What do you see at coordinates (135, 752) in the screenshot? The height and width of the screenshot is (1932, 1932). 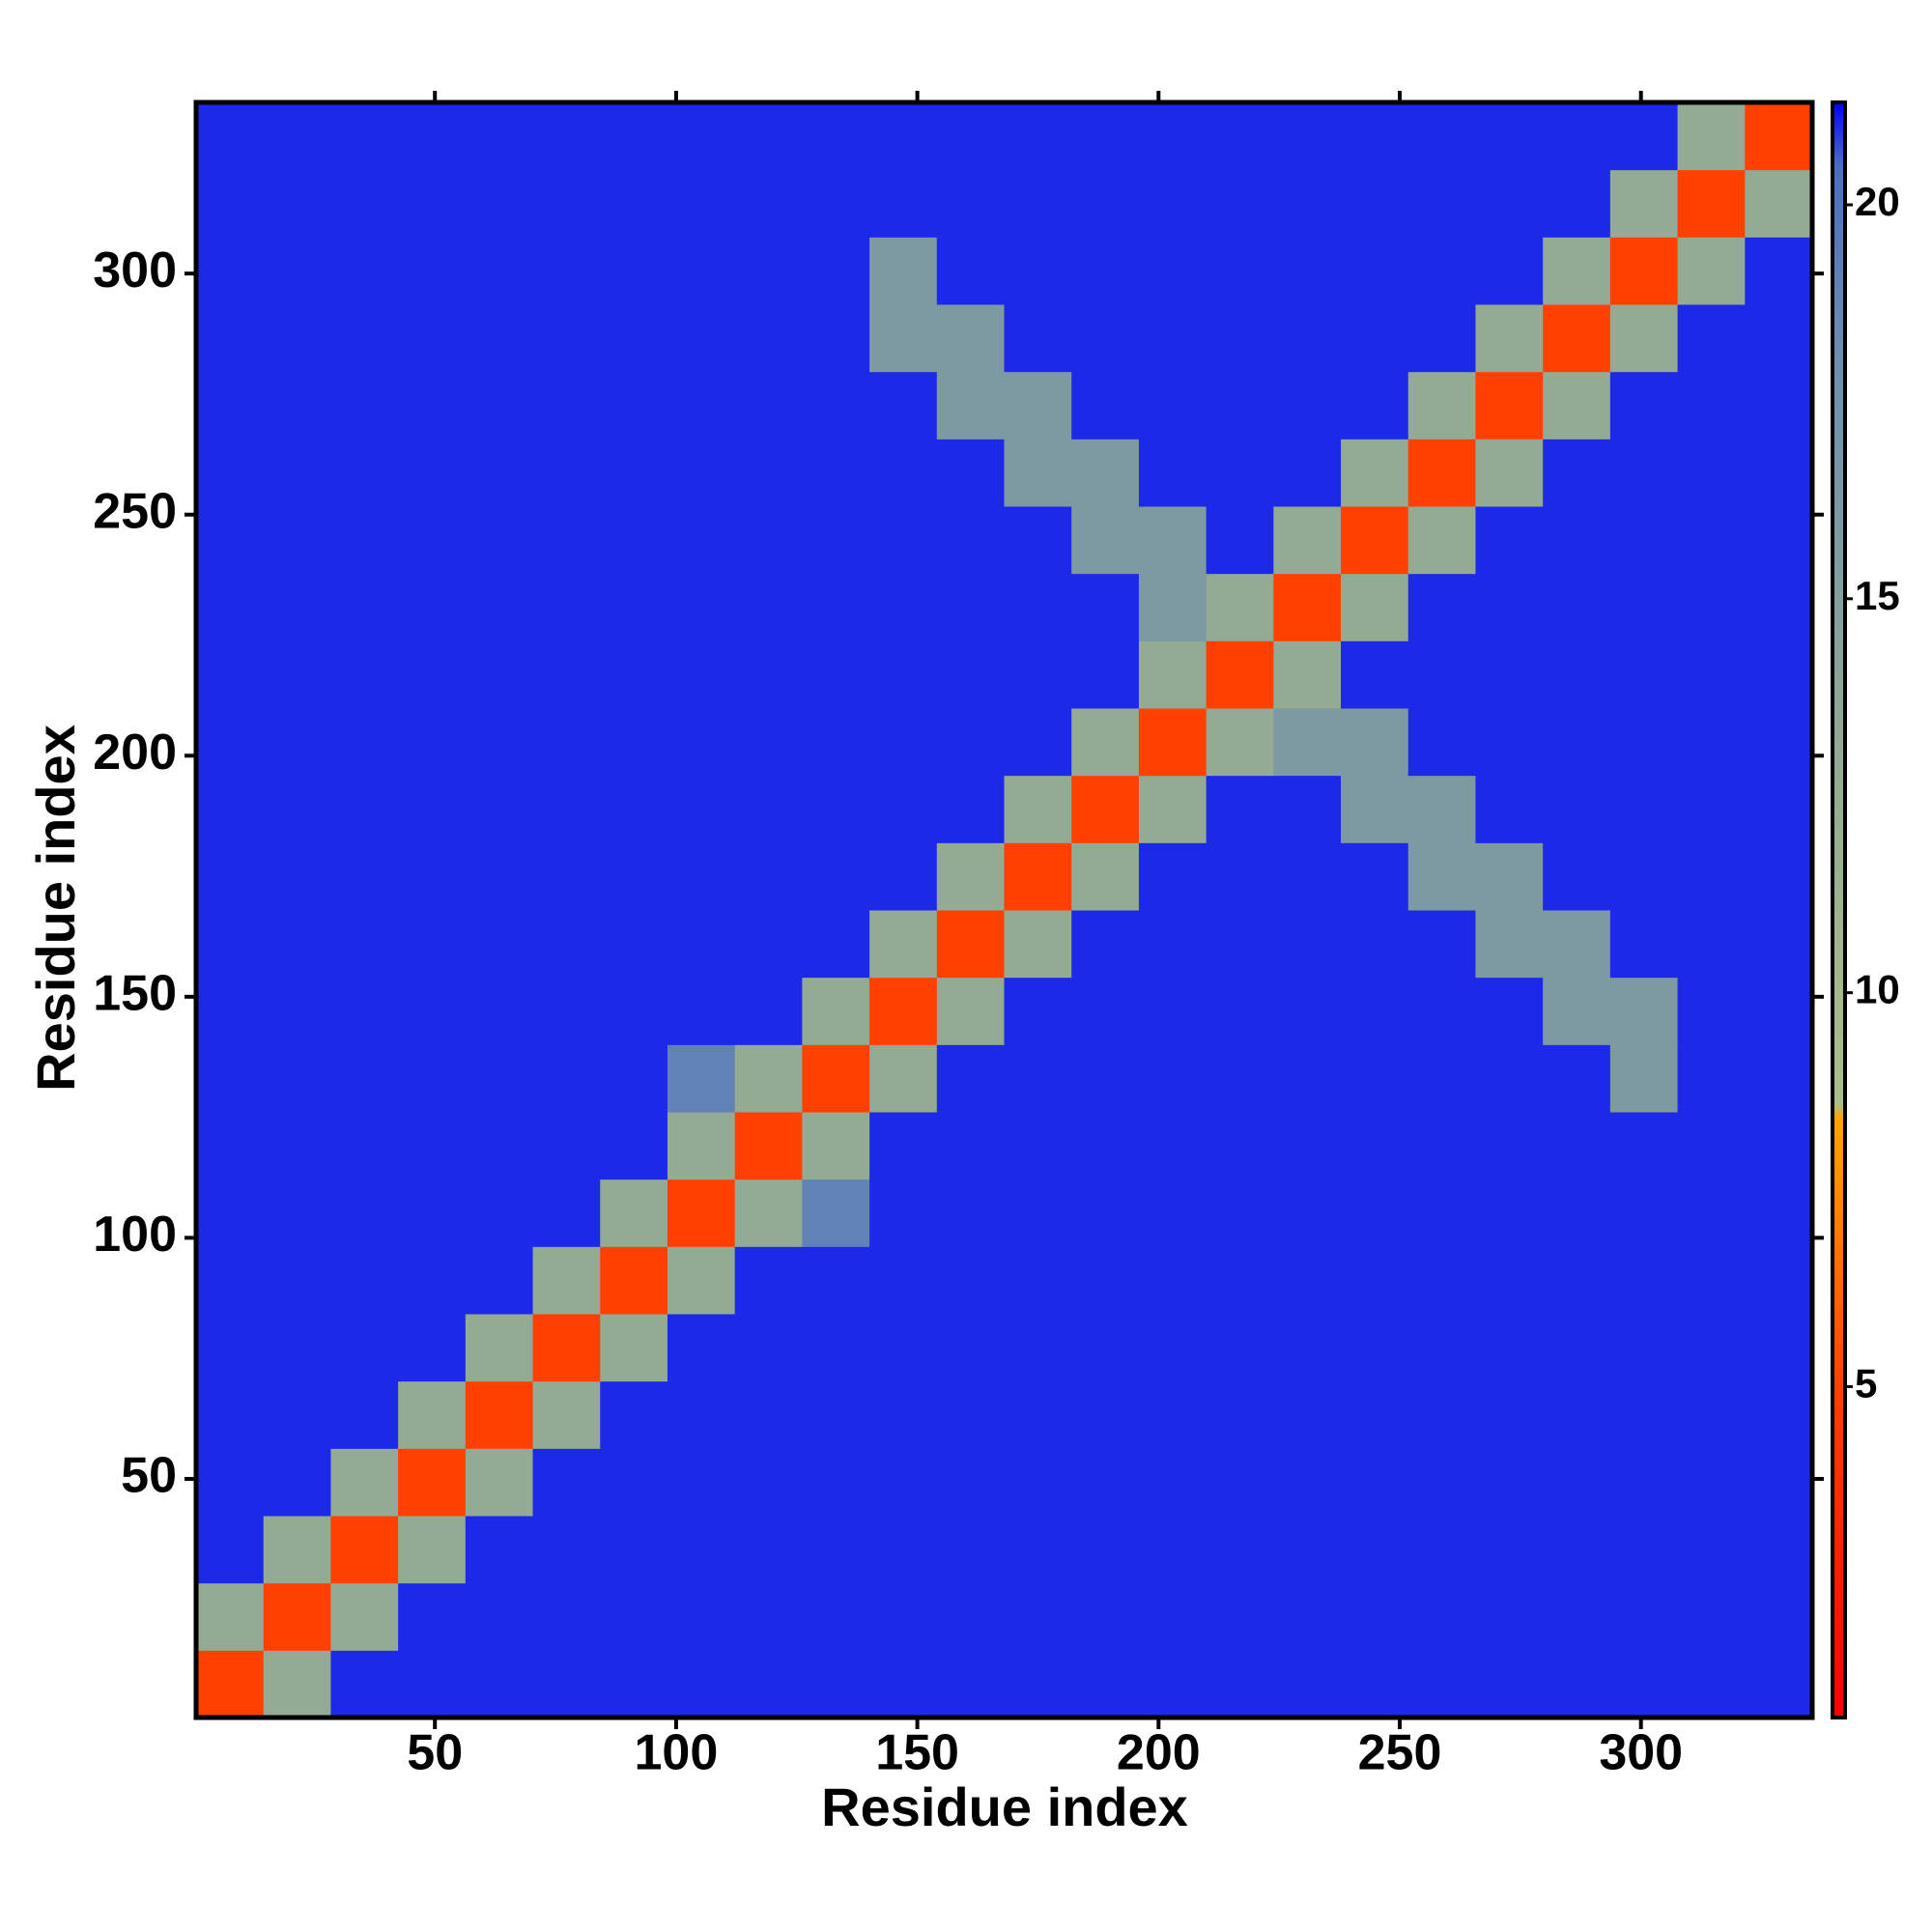 I see `y-tick-label: 200` at bounding box center [135, 752].